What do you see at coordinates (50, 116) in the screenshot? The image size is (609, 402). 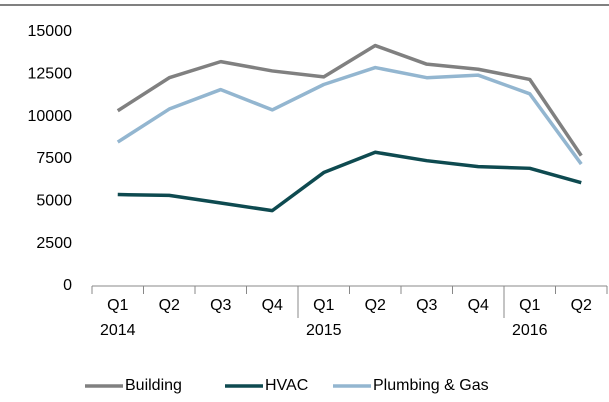 I see `y-tick-label: 10000` at bounding box center [50, 116].